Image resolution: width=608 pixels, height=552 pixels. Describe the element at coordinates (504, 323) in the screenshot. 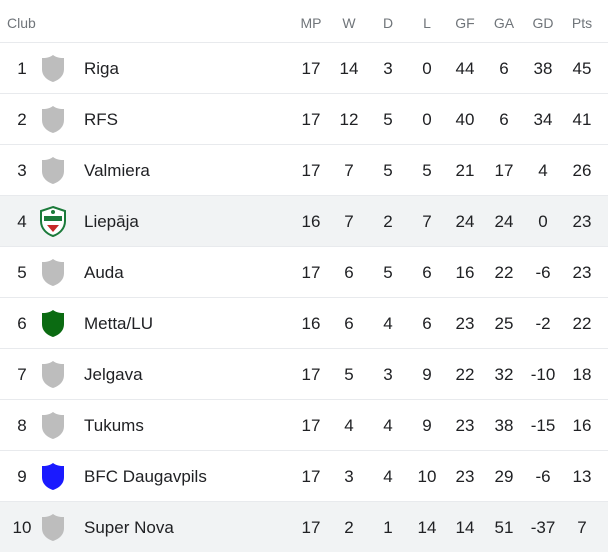

I see `stat-ga: 25` at that location.